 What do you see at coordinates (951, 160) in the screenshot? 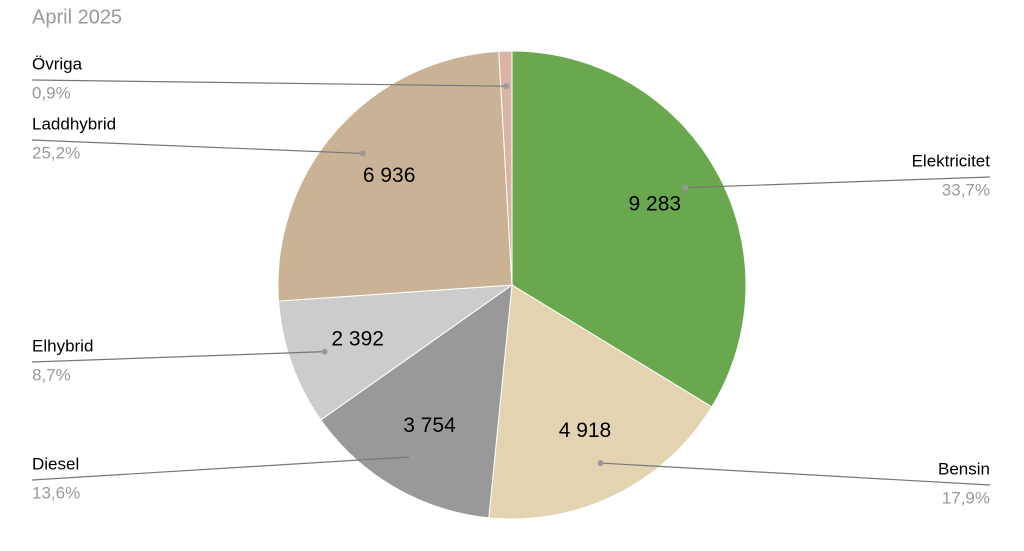
I see `category-label: Elektricitet` at bounding box center [951, 160].